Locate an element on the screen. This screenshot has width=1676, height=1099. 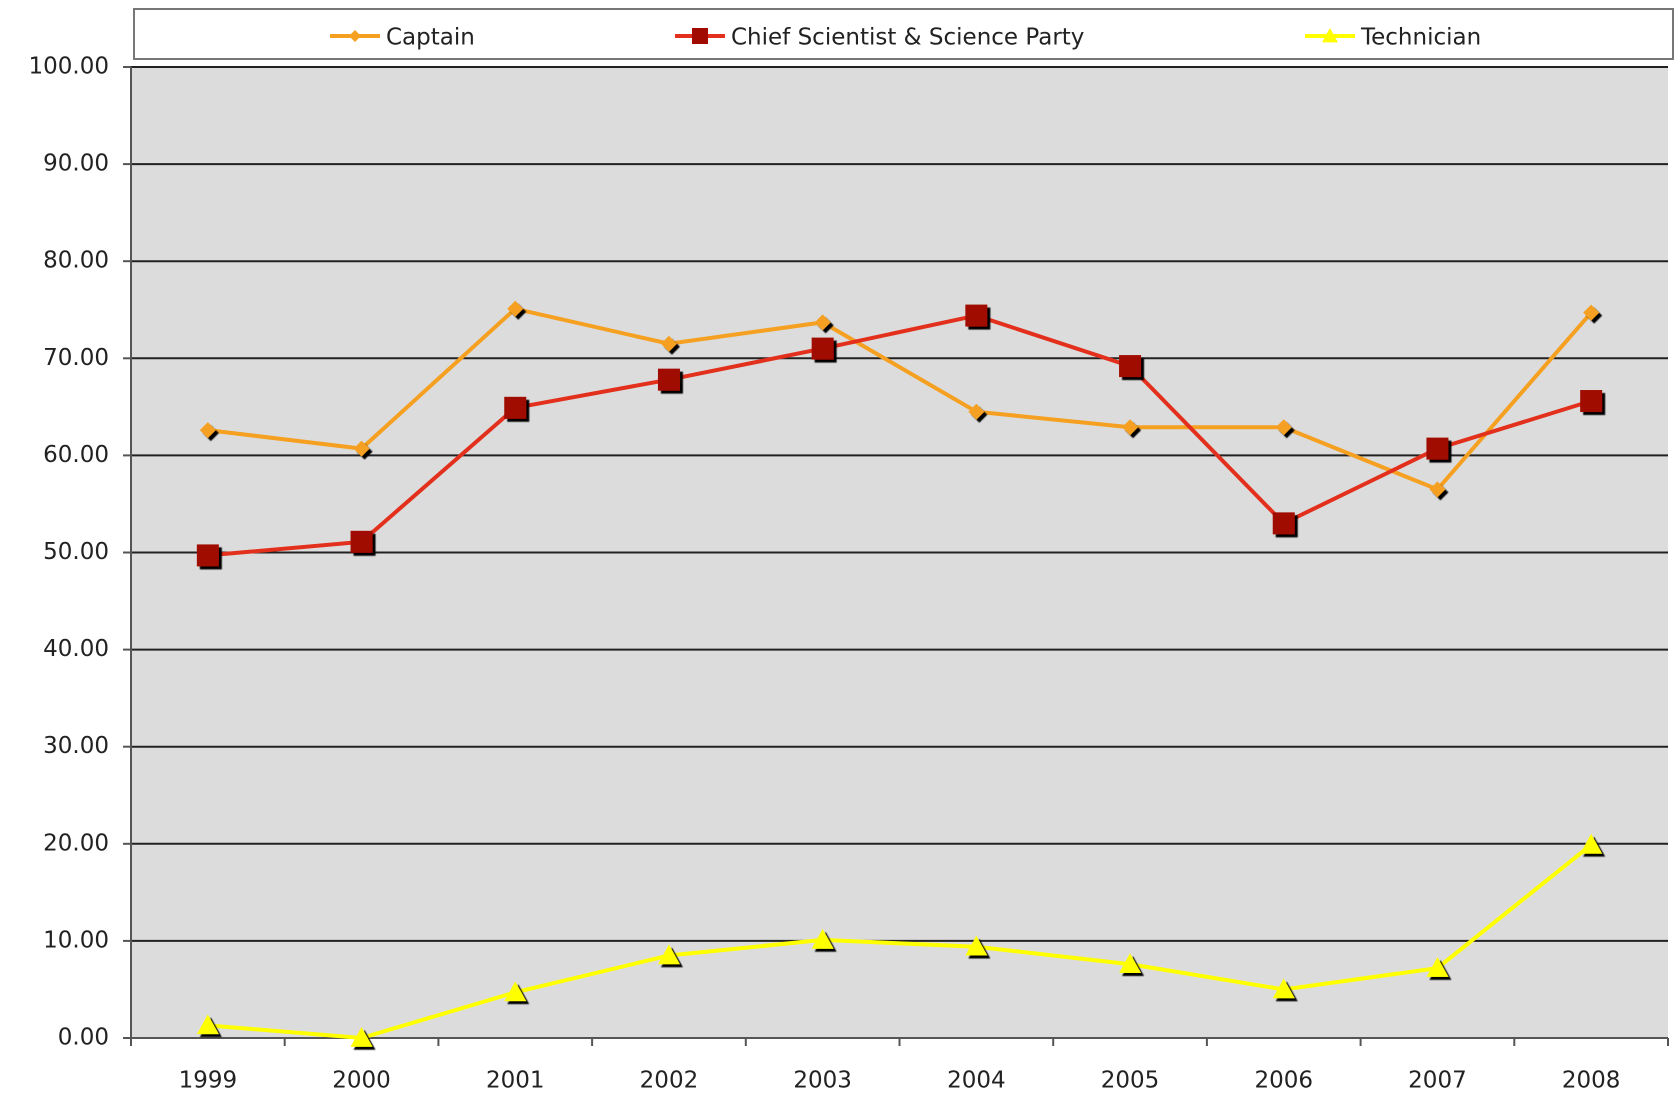
y-tick-label: 50.00 is located at coordinates (76, 552).